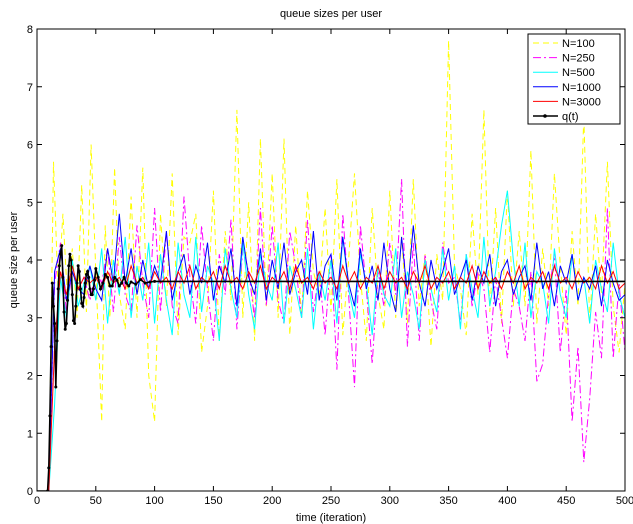  I want to click on chart-title: queue sizes per user, so click(331, 14).